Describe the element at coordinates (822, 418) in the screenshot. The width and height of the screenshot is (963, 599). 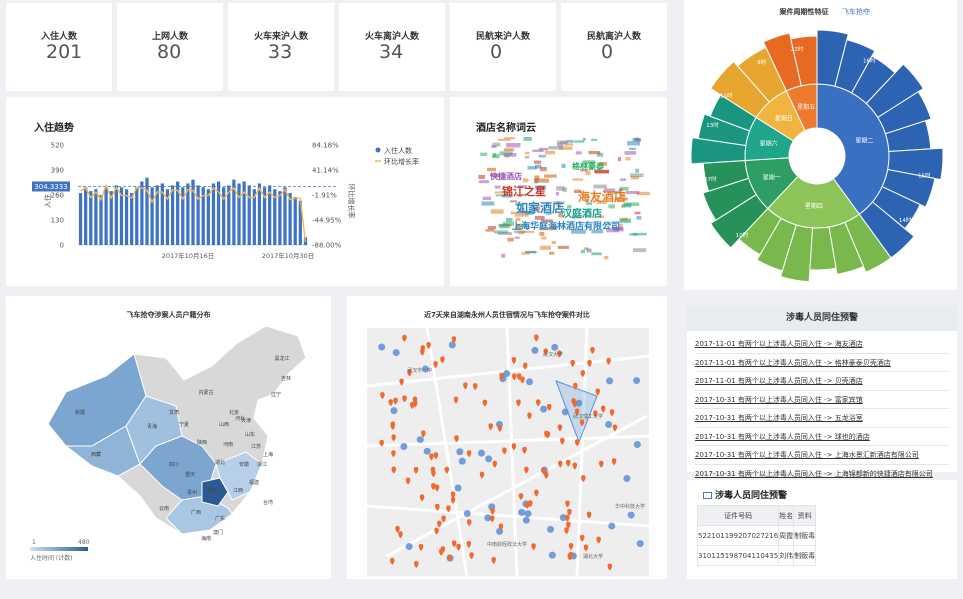
I see `alert-item: 2017-10-31 有两个以上涉毒人员同入住 -> 五龙浴室` at that location.